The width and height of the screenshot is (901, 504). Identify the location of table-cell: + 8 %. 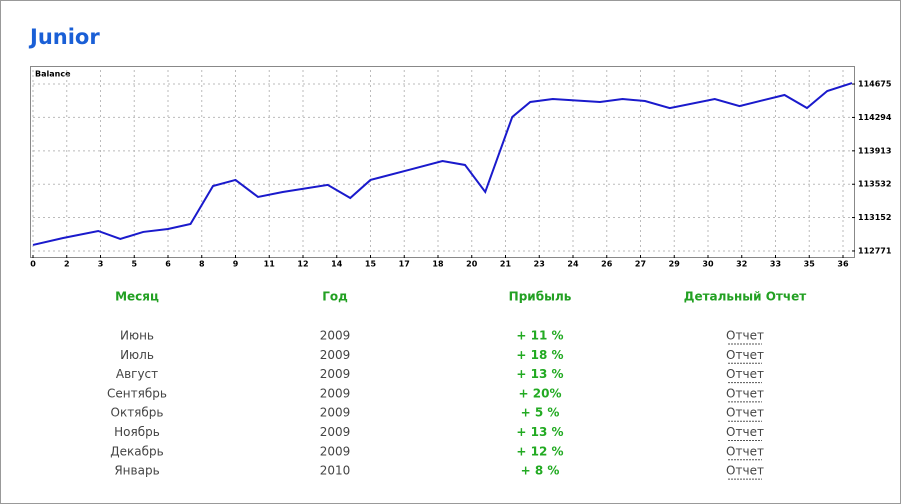
(540, 471).